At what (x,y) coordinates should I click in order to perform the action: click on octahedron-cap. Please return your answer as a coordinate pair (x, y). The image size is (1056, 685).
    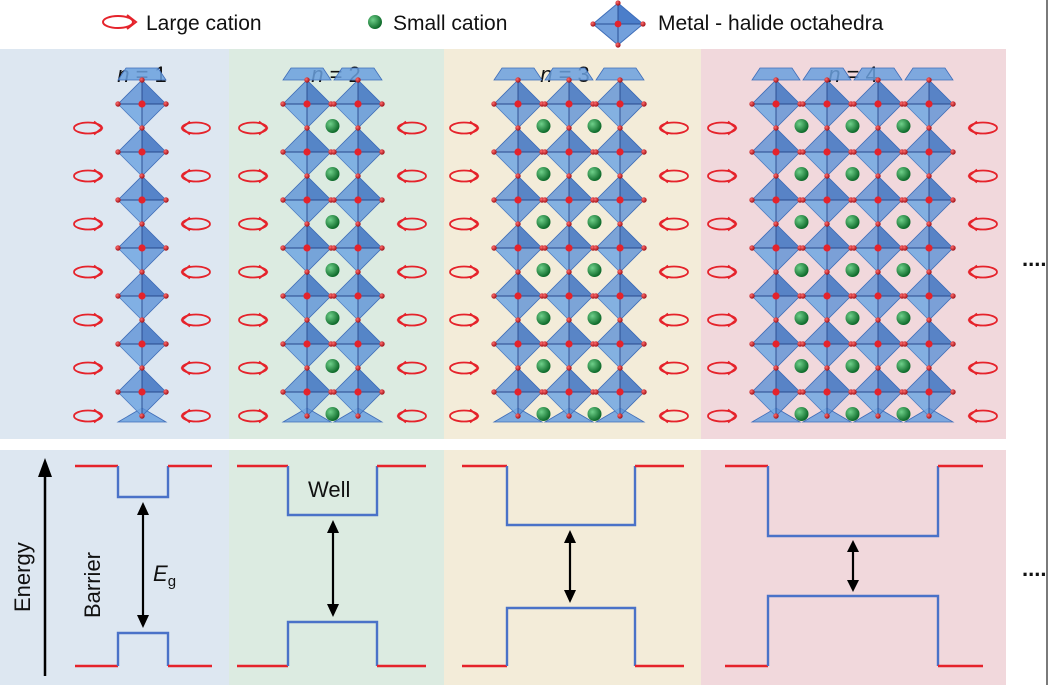
    Looking at the image, I should click on (518, 74).